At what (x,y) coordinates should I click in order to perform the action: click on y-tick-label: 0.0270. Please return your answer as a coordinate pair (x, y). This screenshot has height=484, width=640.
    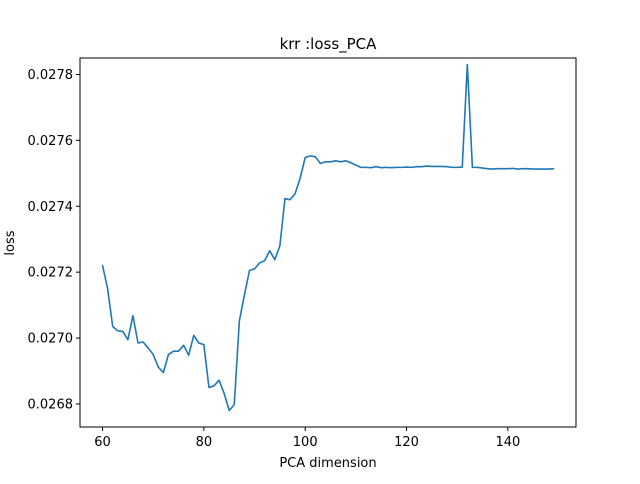
    Looking at the image, I should click on (51, 339).